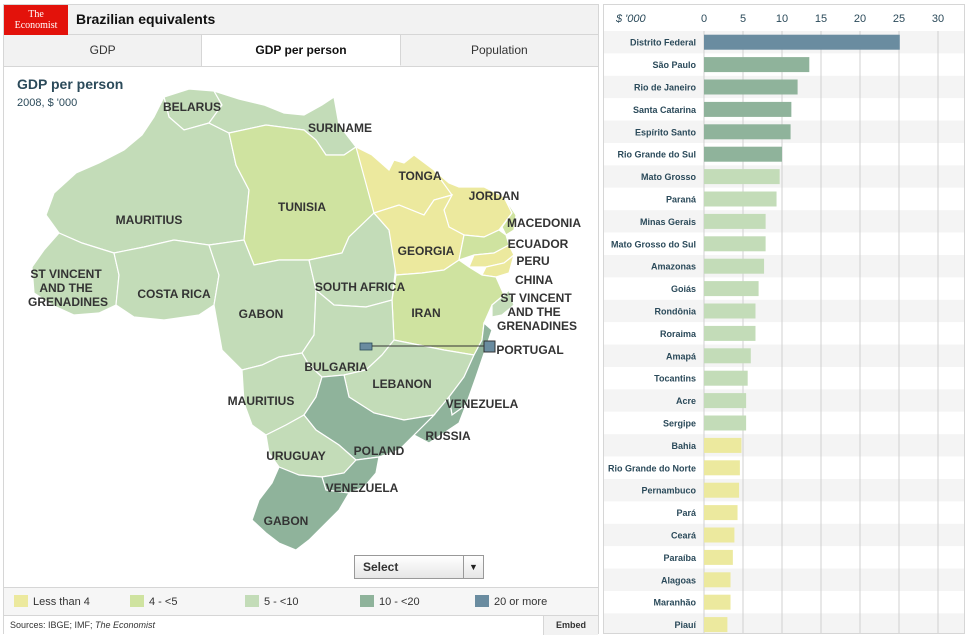 The width and height of the screenshot is (970, 640). What do you see at coordinates (503, 303) in the screenshot?
I see `map-region-st-vincent-east` at bounding box center [503, 303].